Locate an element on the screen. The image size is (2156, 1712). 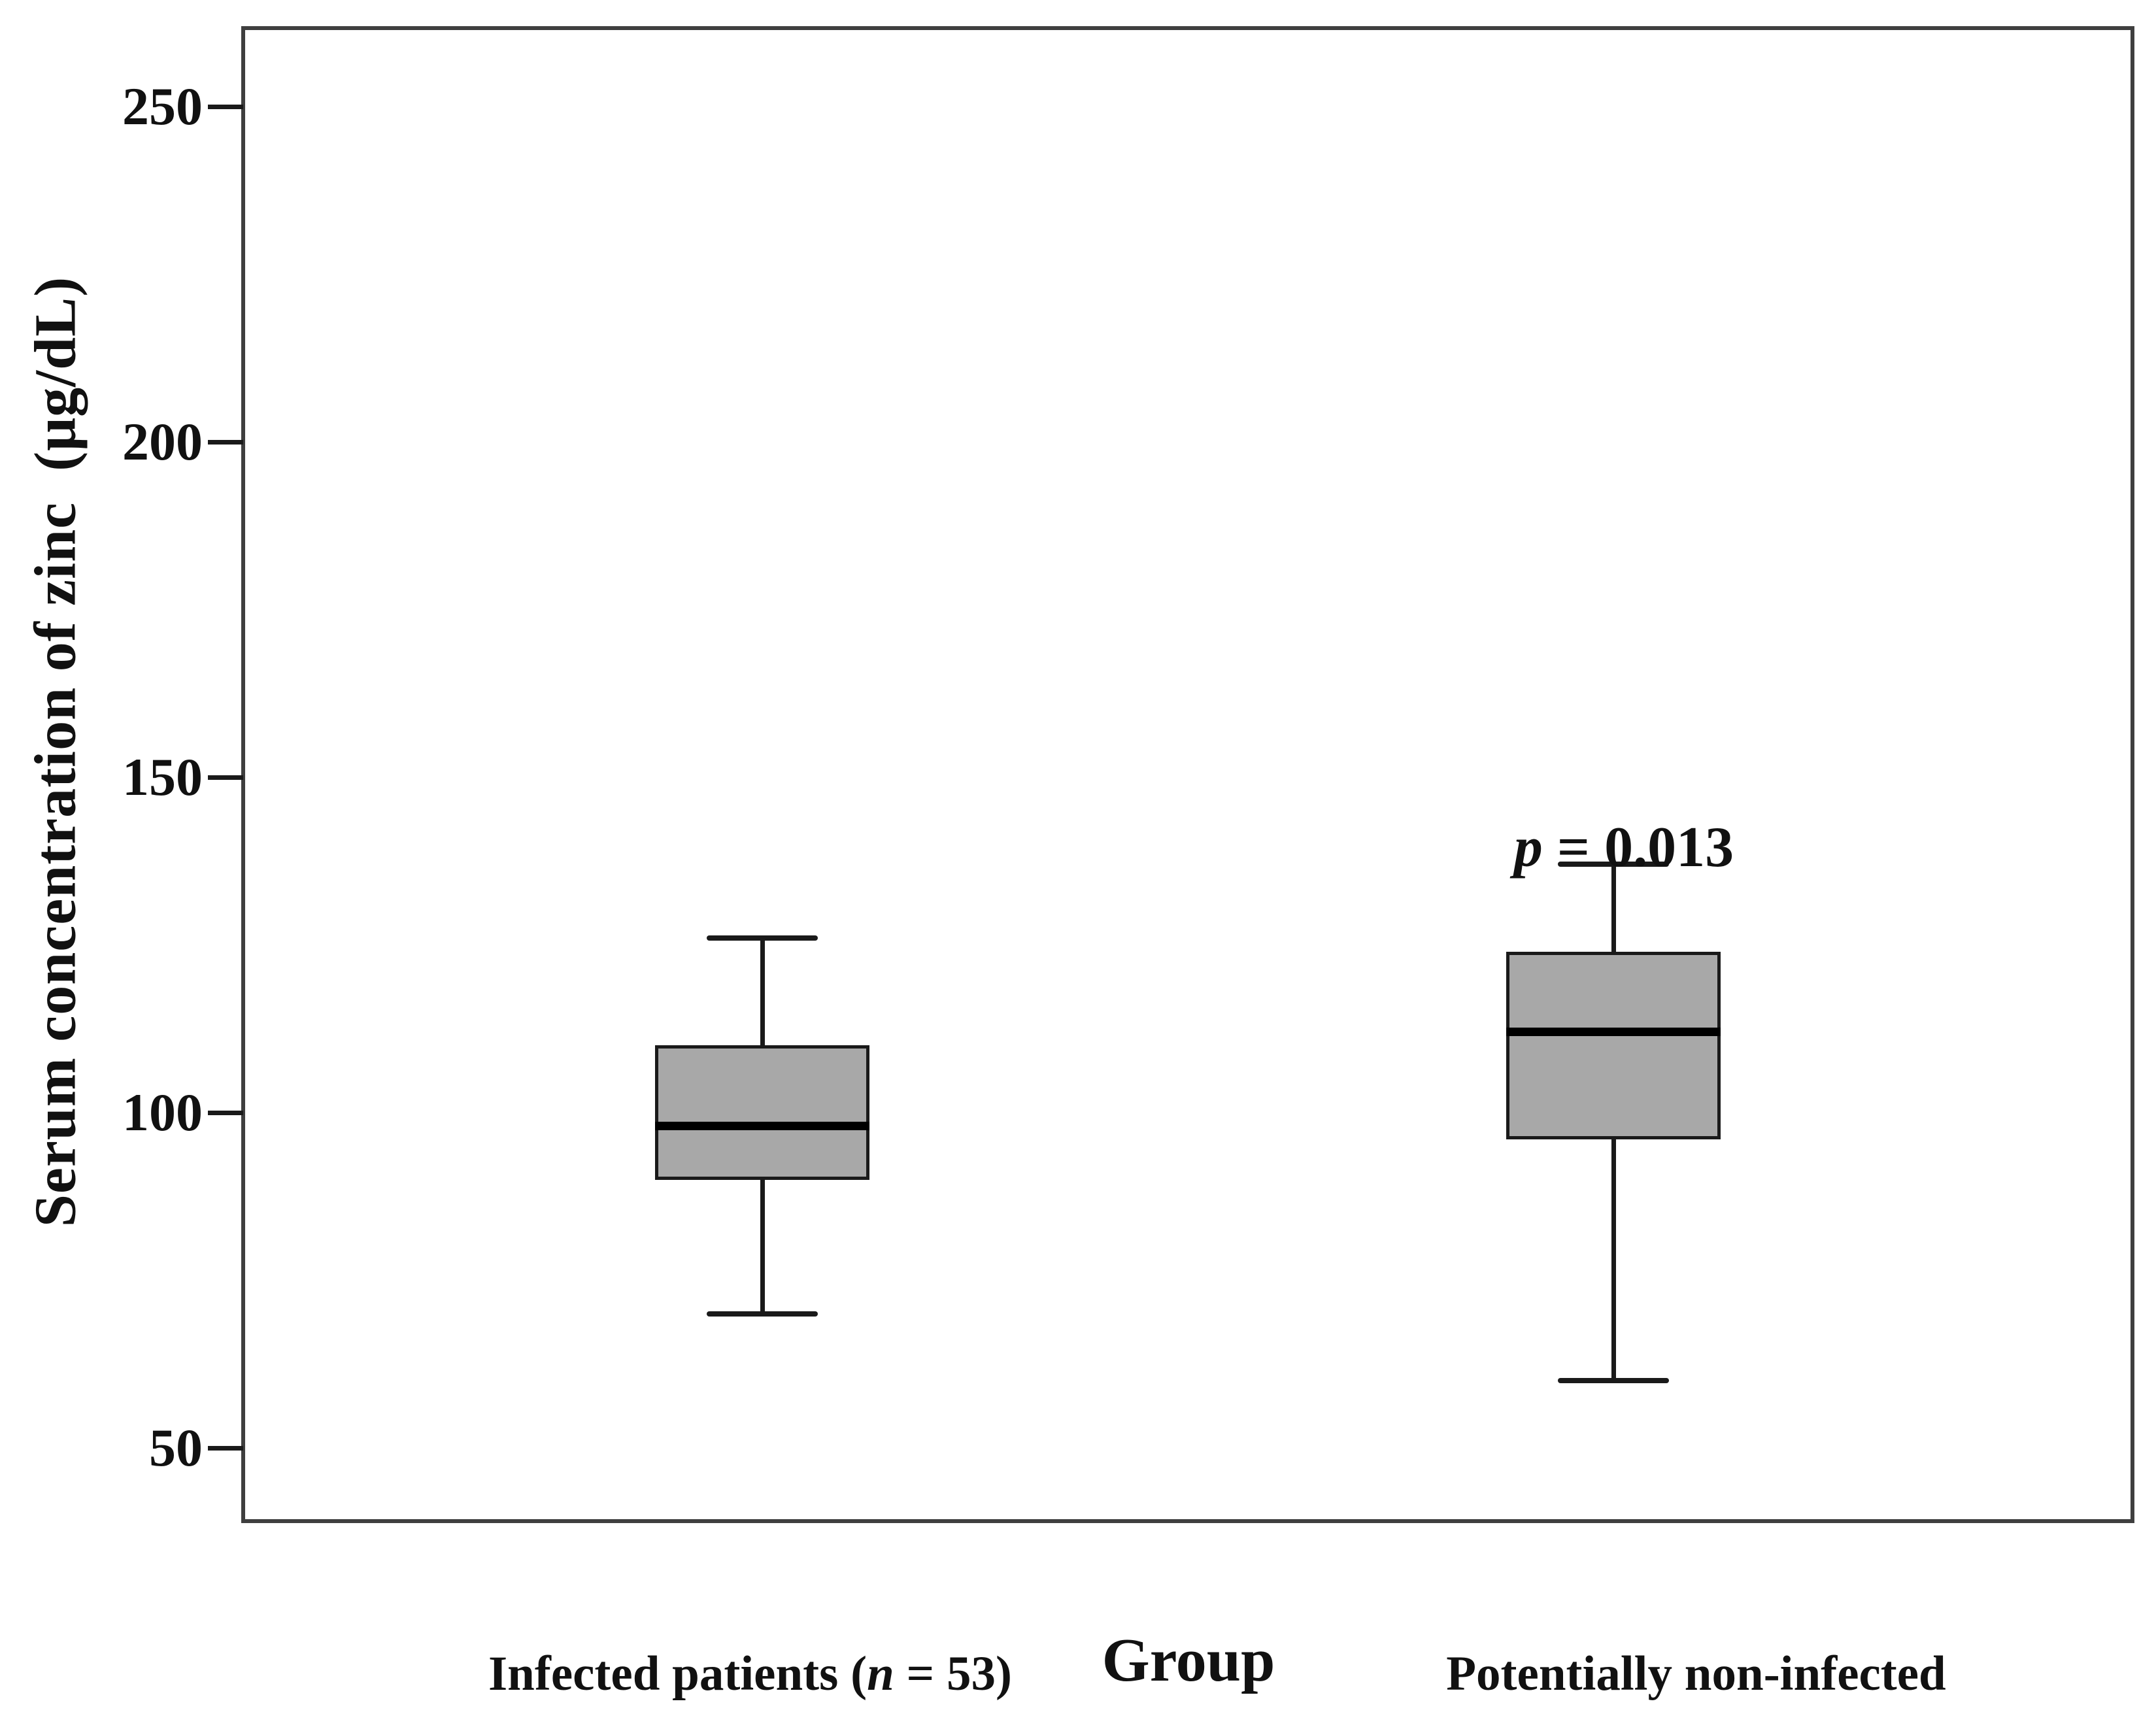
x-label-infected-post: = 53) is located at coordinates (953, 1674).